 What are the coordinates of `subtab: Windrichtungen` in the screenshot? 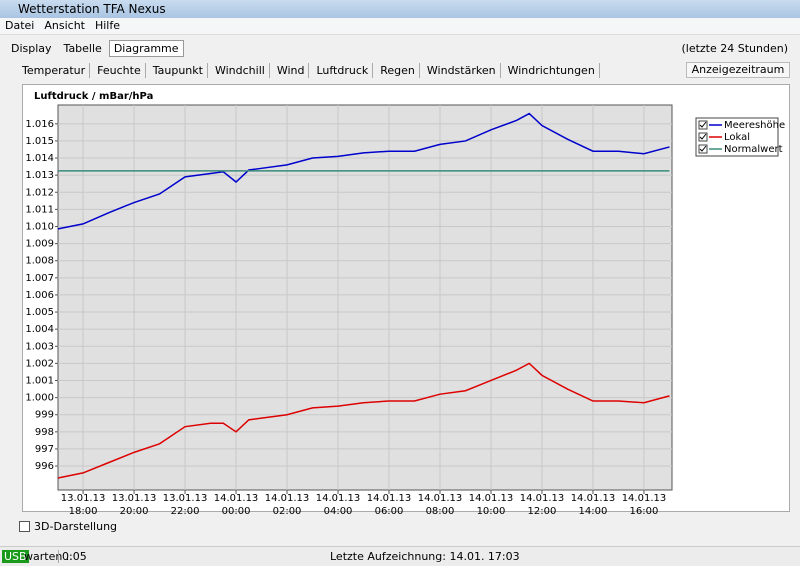 It's located at (552, 70).